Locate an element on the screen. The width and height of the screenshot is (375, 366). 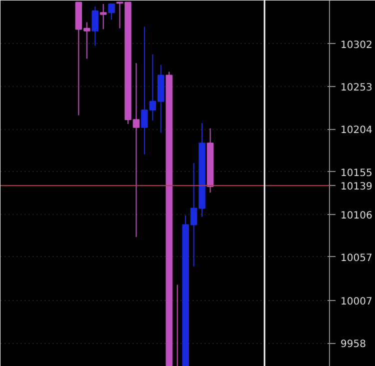
ref-line-label: 10139 is located at coordinates (356, 187).